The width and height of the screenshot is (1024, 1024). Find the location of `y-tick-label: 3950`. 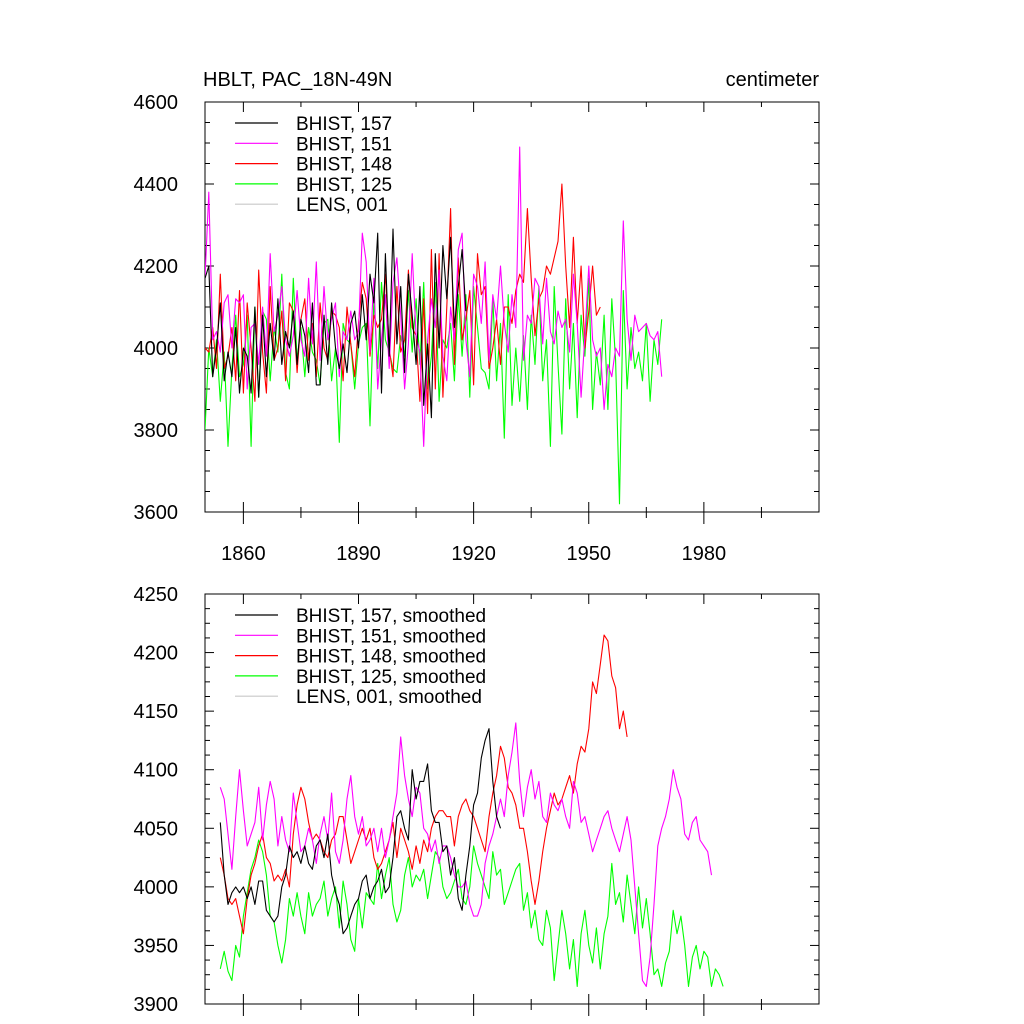

y-tick-label: 3950 is located at coordinates (156, 946).